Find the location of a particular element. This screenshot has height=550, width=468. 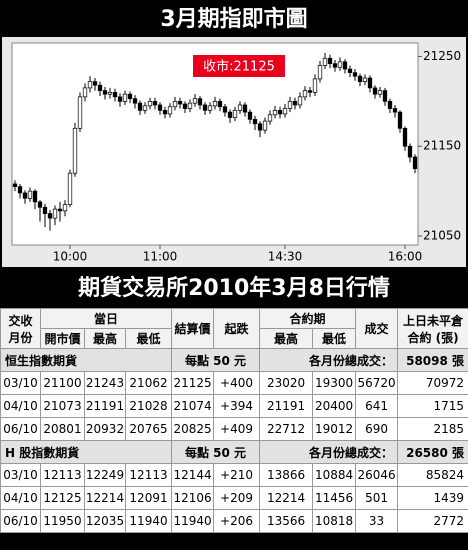

header-cell: 結算價 is located at coordinates (193, 328).